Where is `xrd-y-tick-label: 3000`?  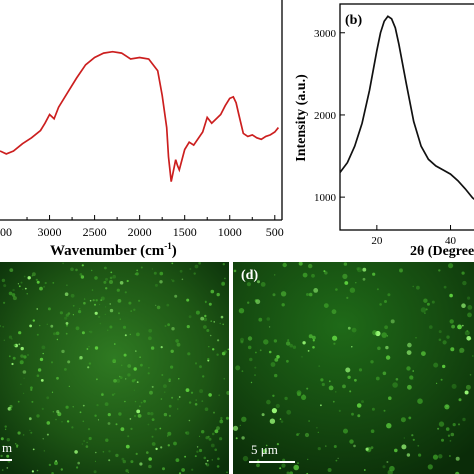 xrd-y-tick-label: 3000 is located at coordinates (325, 34).